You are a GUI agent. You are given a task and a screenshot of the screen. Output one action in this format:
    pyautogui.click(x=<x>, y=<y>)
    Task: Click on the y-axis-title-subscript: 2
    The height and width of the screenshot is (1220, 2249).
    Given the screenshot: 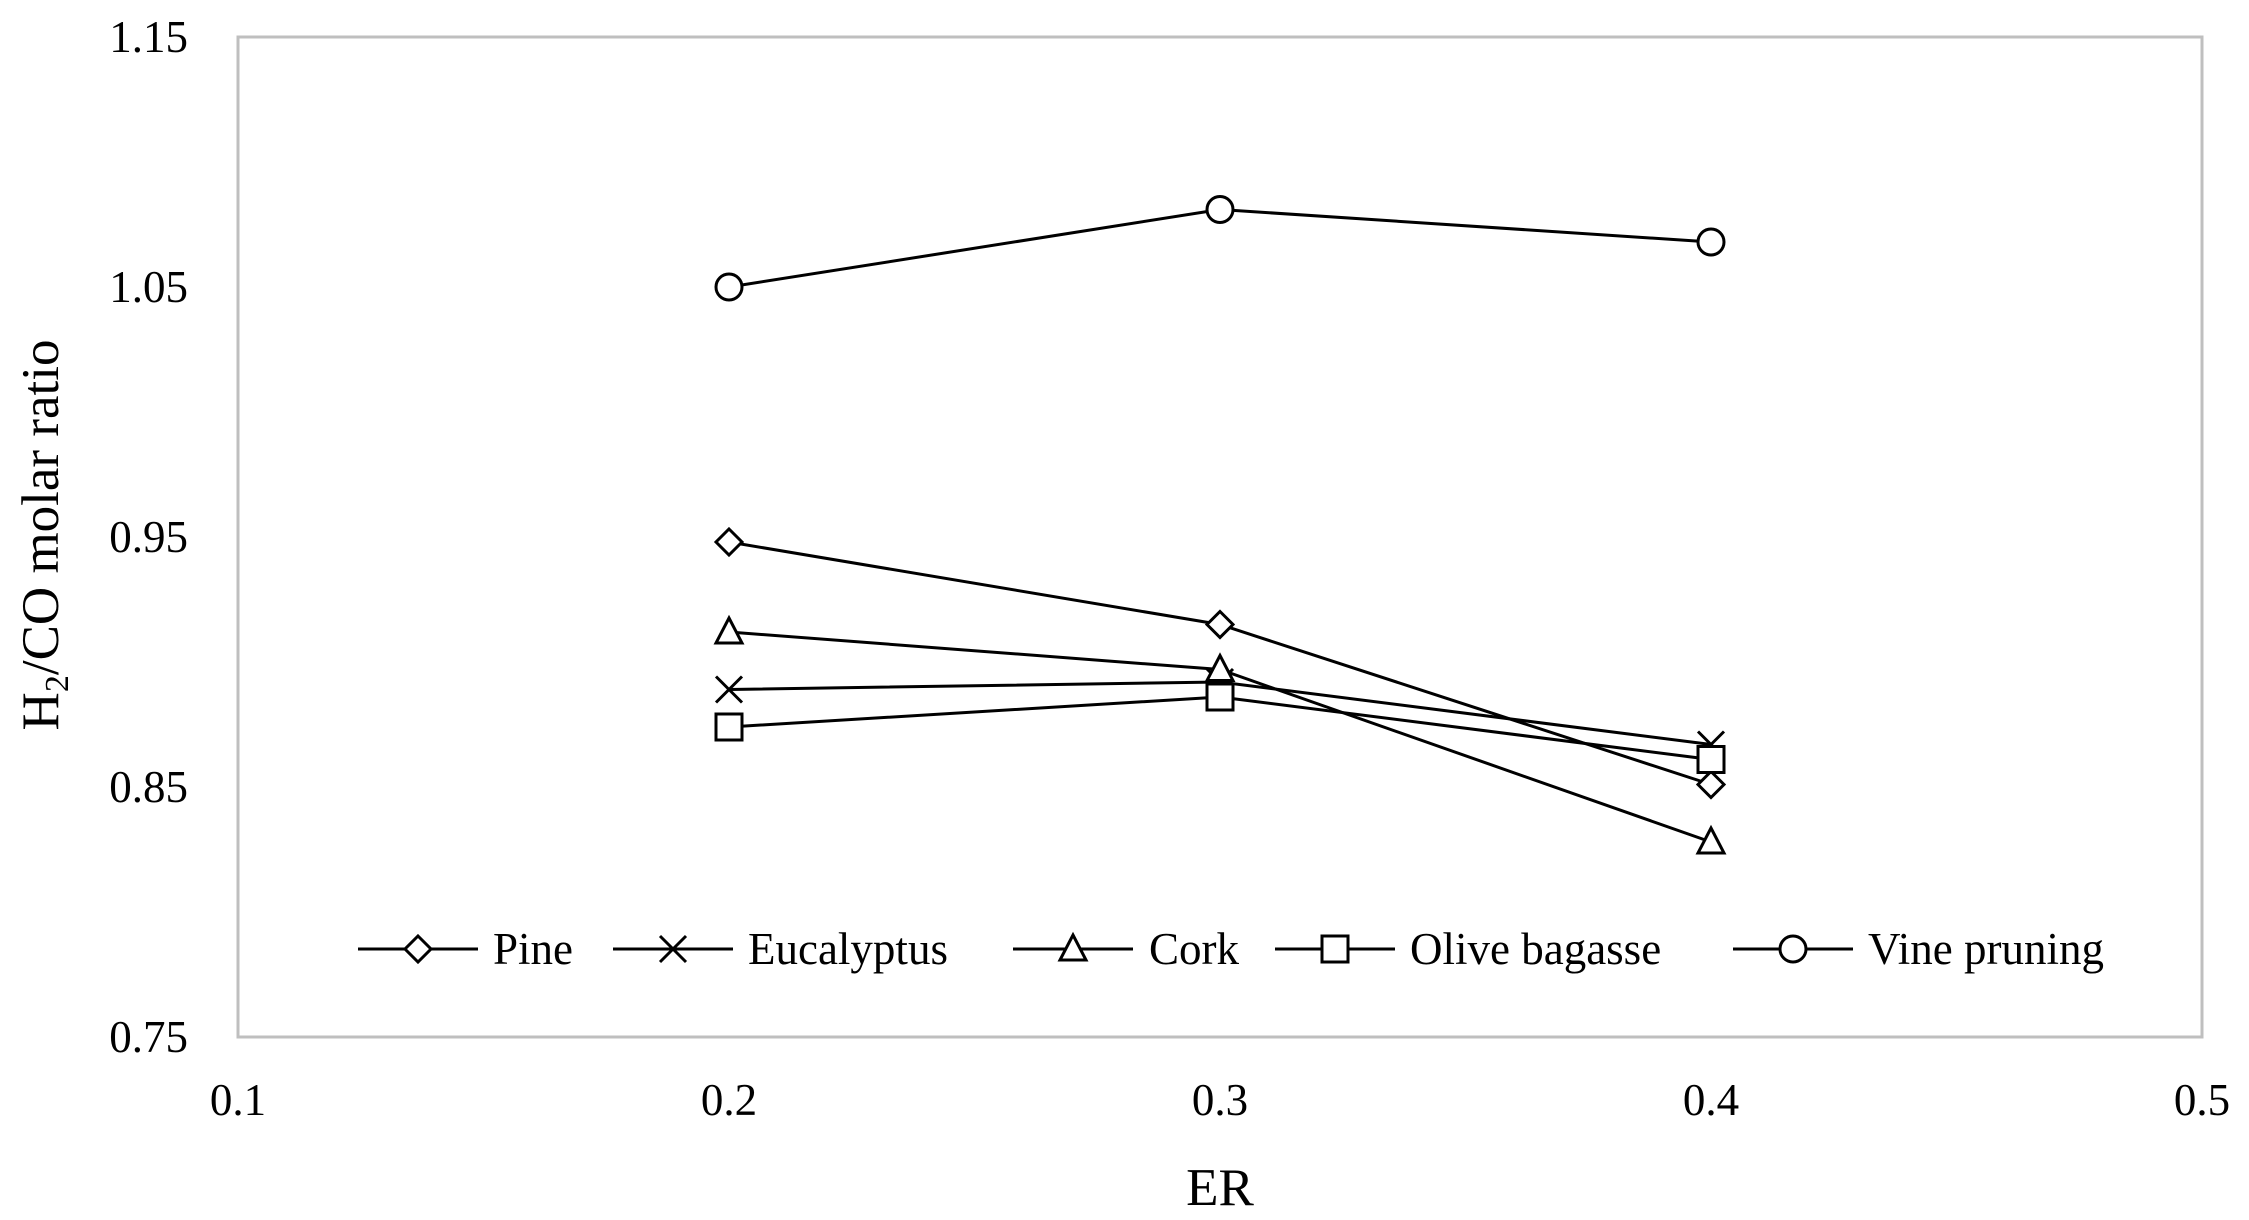 What is the action you would take?
    pyautogui.click(x=57, y=683)
    